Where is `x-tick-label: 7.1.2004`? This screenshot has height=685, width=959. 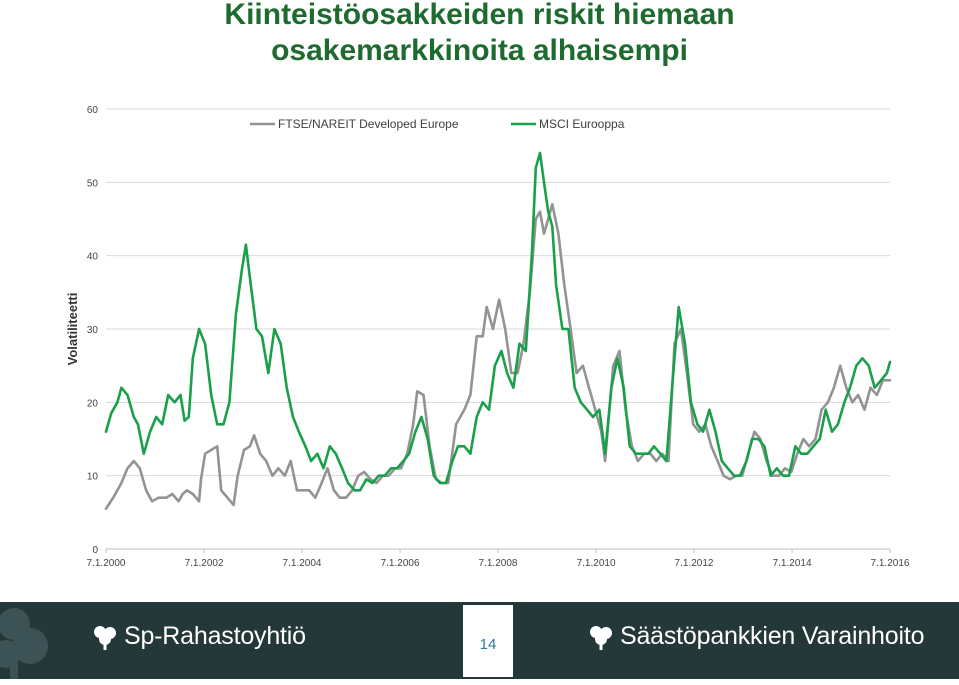 x-tick-label: 7.1.2004 is located at coordinates (302, 563).